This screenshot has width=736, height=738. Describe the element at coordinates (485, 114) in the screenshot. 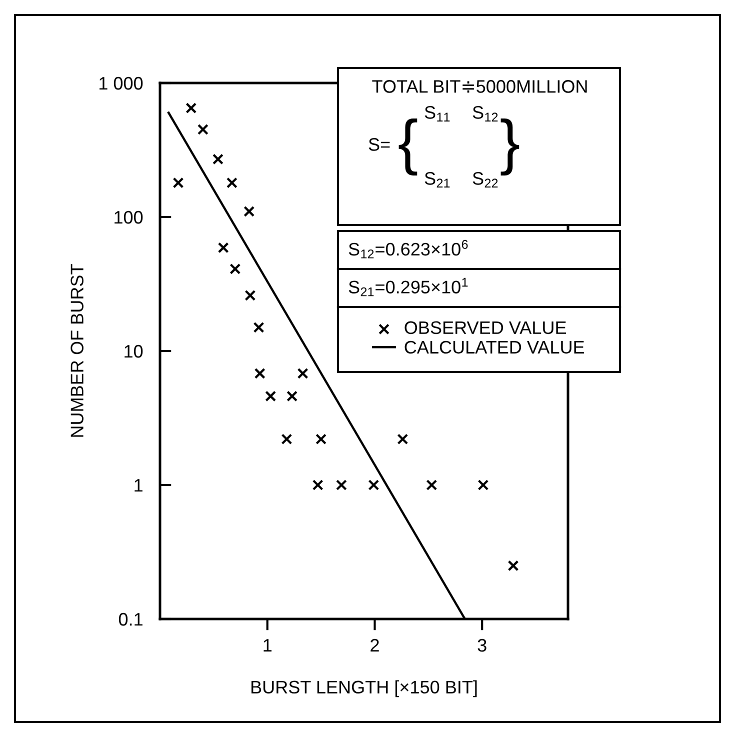

I see `annotation: S$_{12}$` at that location.